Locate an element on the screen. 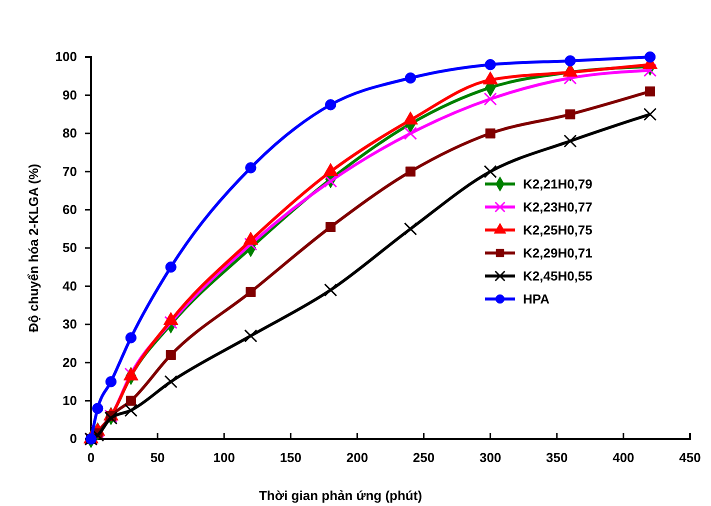  y-tick-label: 40 is located at coordinates (69, 286).